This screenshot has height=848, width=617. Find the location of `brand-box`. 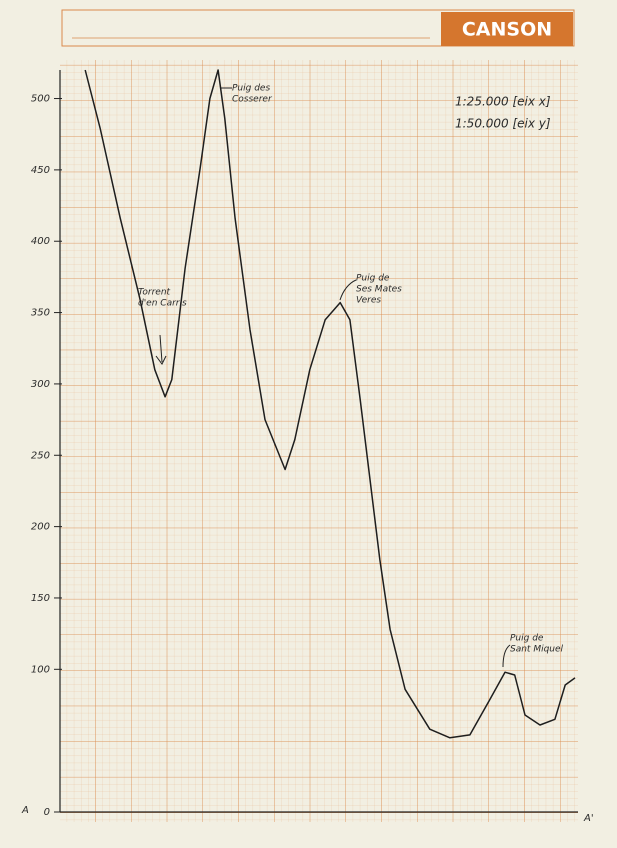

brand-box is located at coordinates (507, 29).